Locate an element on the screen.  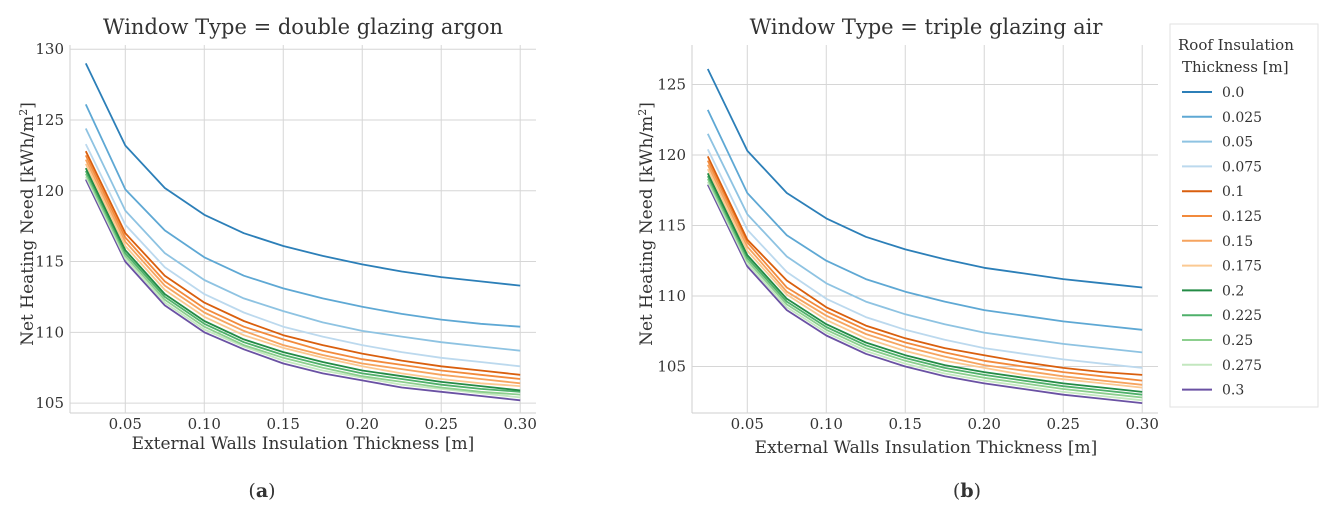
legend-label-0.15: 0.15 is located at coordinates (1237, 242).